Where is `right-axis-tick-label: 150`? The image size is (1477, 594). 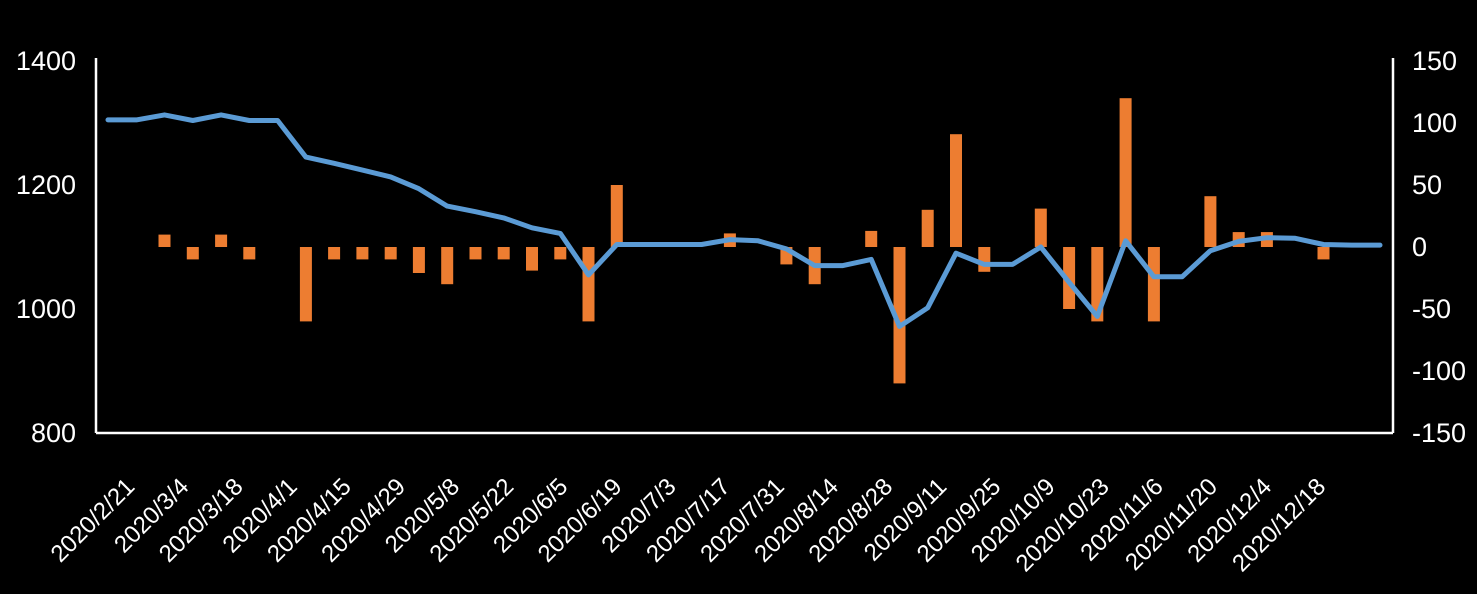
right-axis-tick-label: 150 is located at coordinates (1434, 61).